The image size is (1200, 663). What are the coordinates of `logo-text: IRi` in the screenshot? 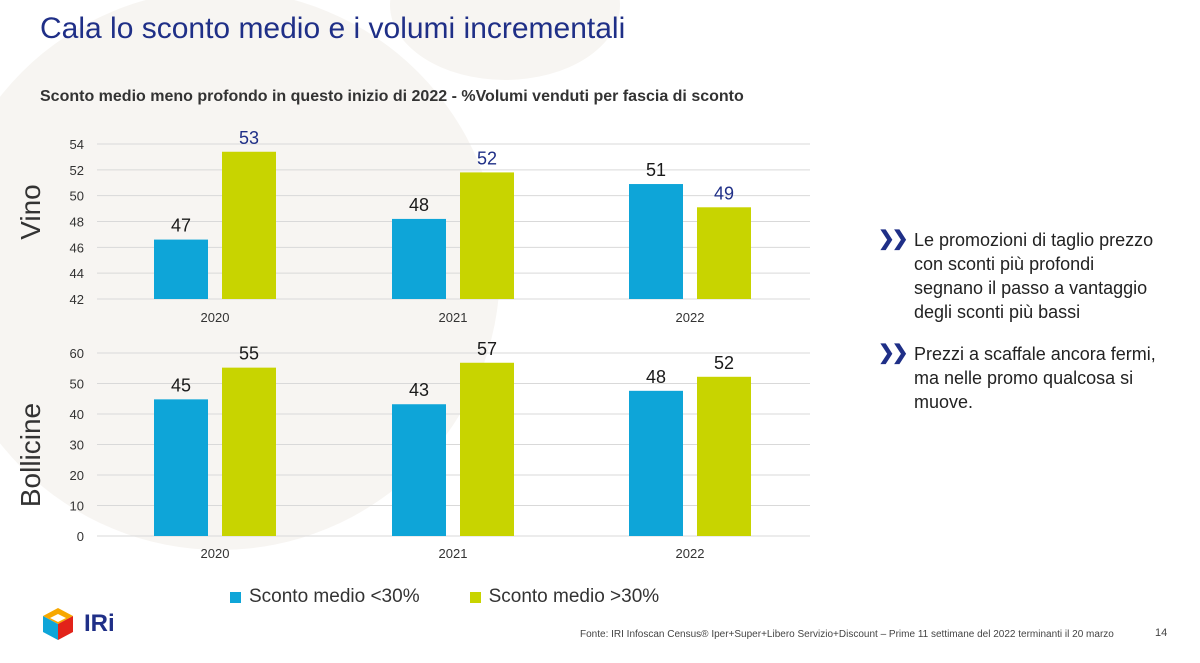 It's located at (99, 623).